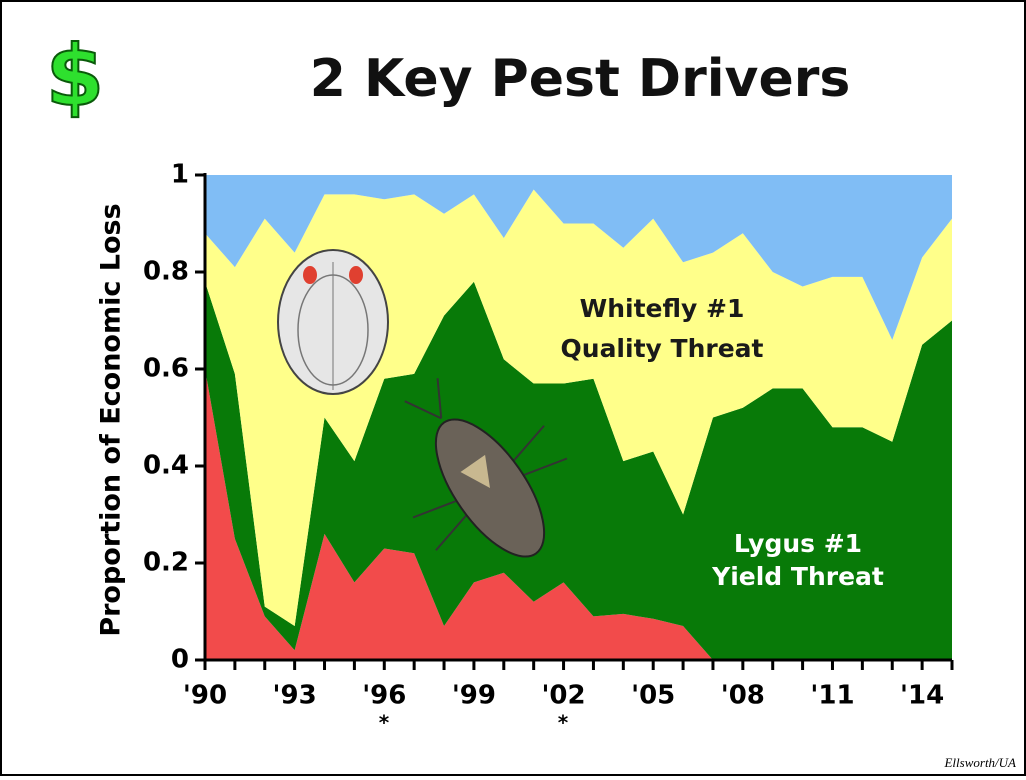 The width and height of the screenshot is (1026, 780). Describe the element at coordinates (798, 543) in the screenshot. I see `annotation: Lygus #1` at that location.